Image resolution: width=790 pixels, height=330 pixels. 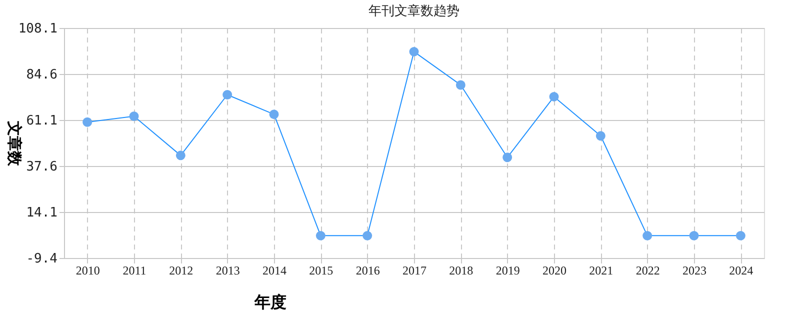 What do you see at coordinates (42, 259) in the screenshot?
I see `y-tick-label: -9.4` at bounding box center [42, 259].